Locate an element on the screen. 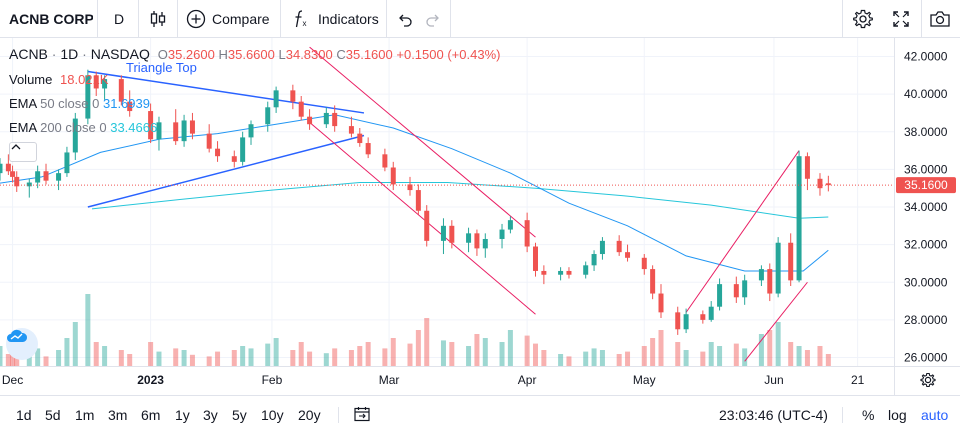 The height and width of the screenshot is (433, 960). range-6m: 6m is located at coordinates (150, 414).